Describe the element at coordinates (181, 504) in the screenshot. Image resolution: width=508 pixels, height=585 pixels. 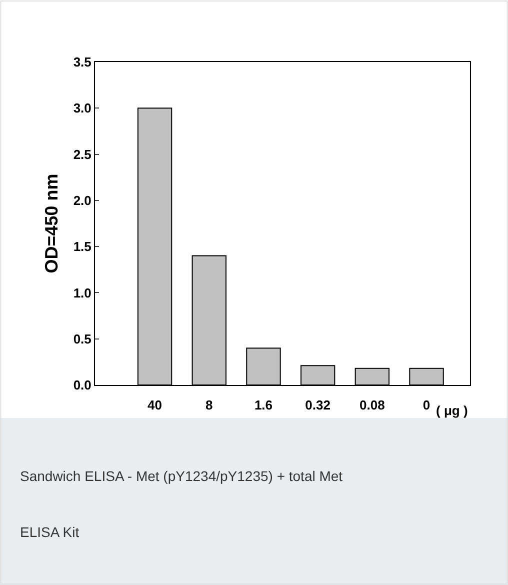
I see `text: Sandwich ELISA - Met (pY1234/pY1235) + total Met ELISA Kit` at that location.